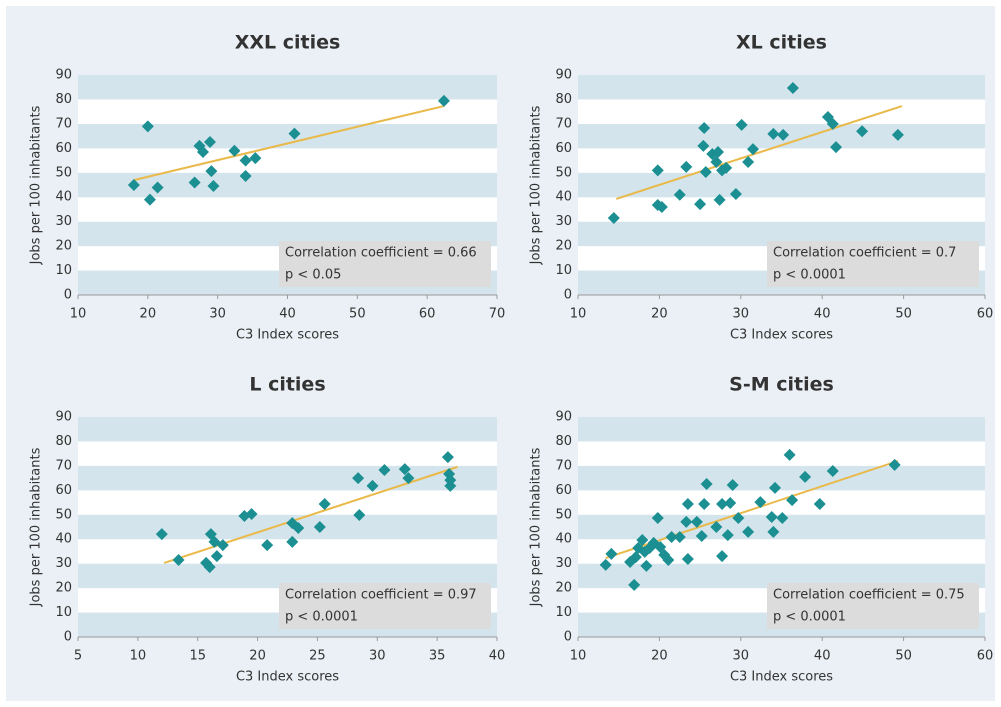 Image resolution: width=1001 pixels, height=707 pixels. Describe the element at coordinates (873, 264) in the screenshot. I see `annotation-box` at that location.